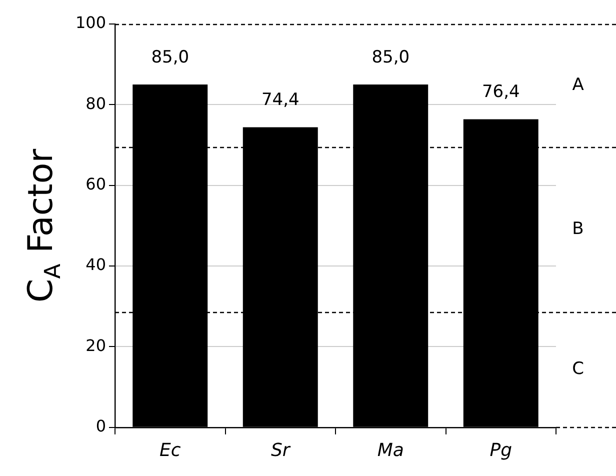 The image size is (616, 476). I want to click on y-tick-label: 20, so click(96, 345).